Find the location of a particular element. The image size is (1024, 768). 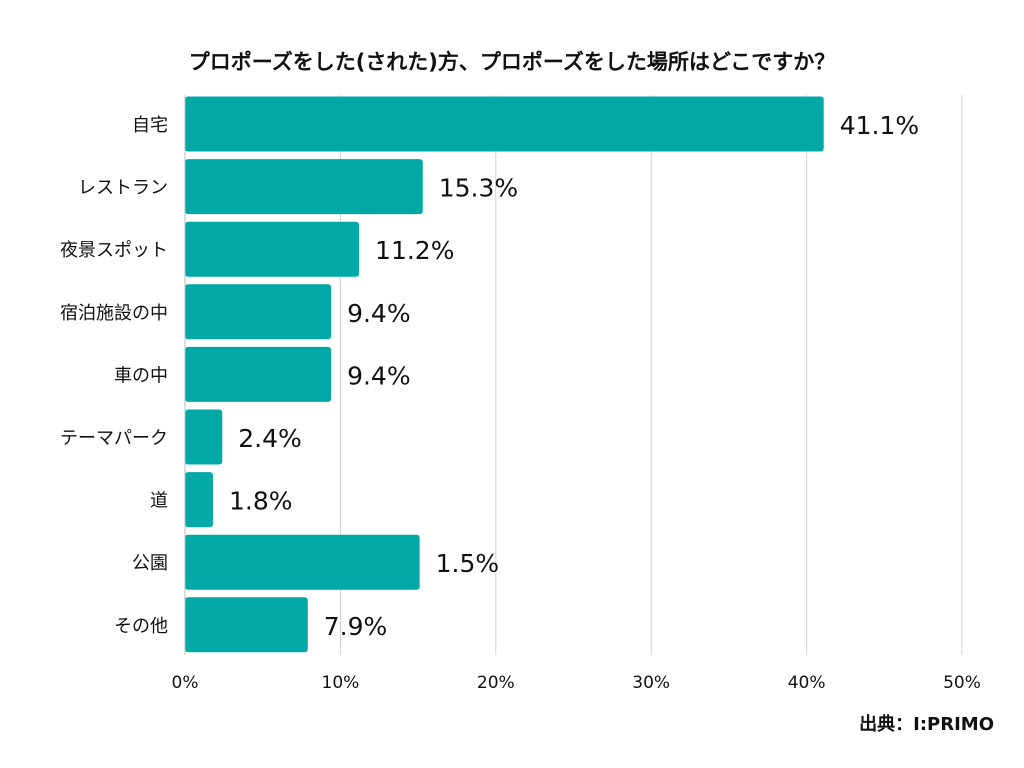

category-label: 宿泊施設の中 is located at coordinates (114, 313).